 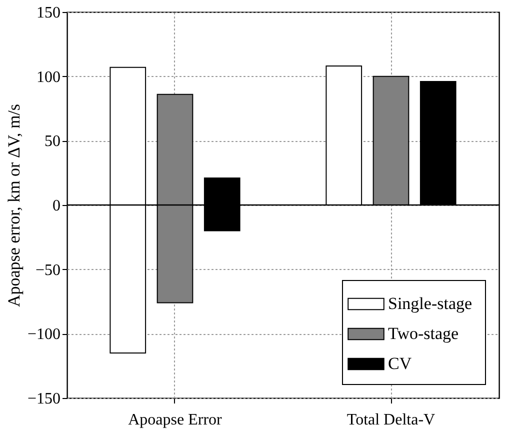 What do you see at coordinates (52, 141) in the screenshot?
I see `y-tick-label: 50` at bounding box center [52, 141].